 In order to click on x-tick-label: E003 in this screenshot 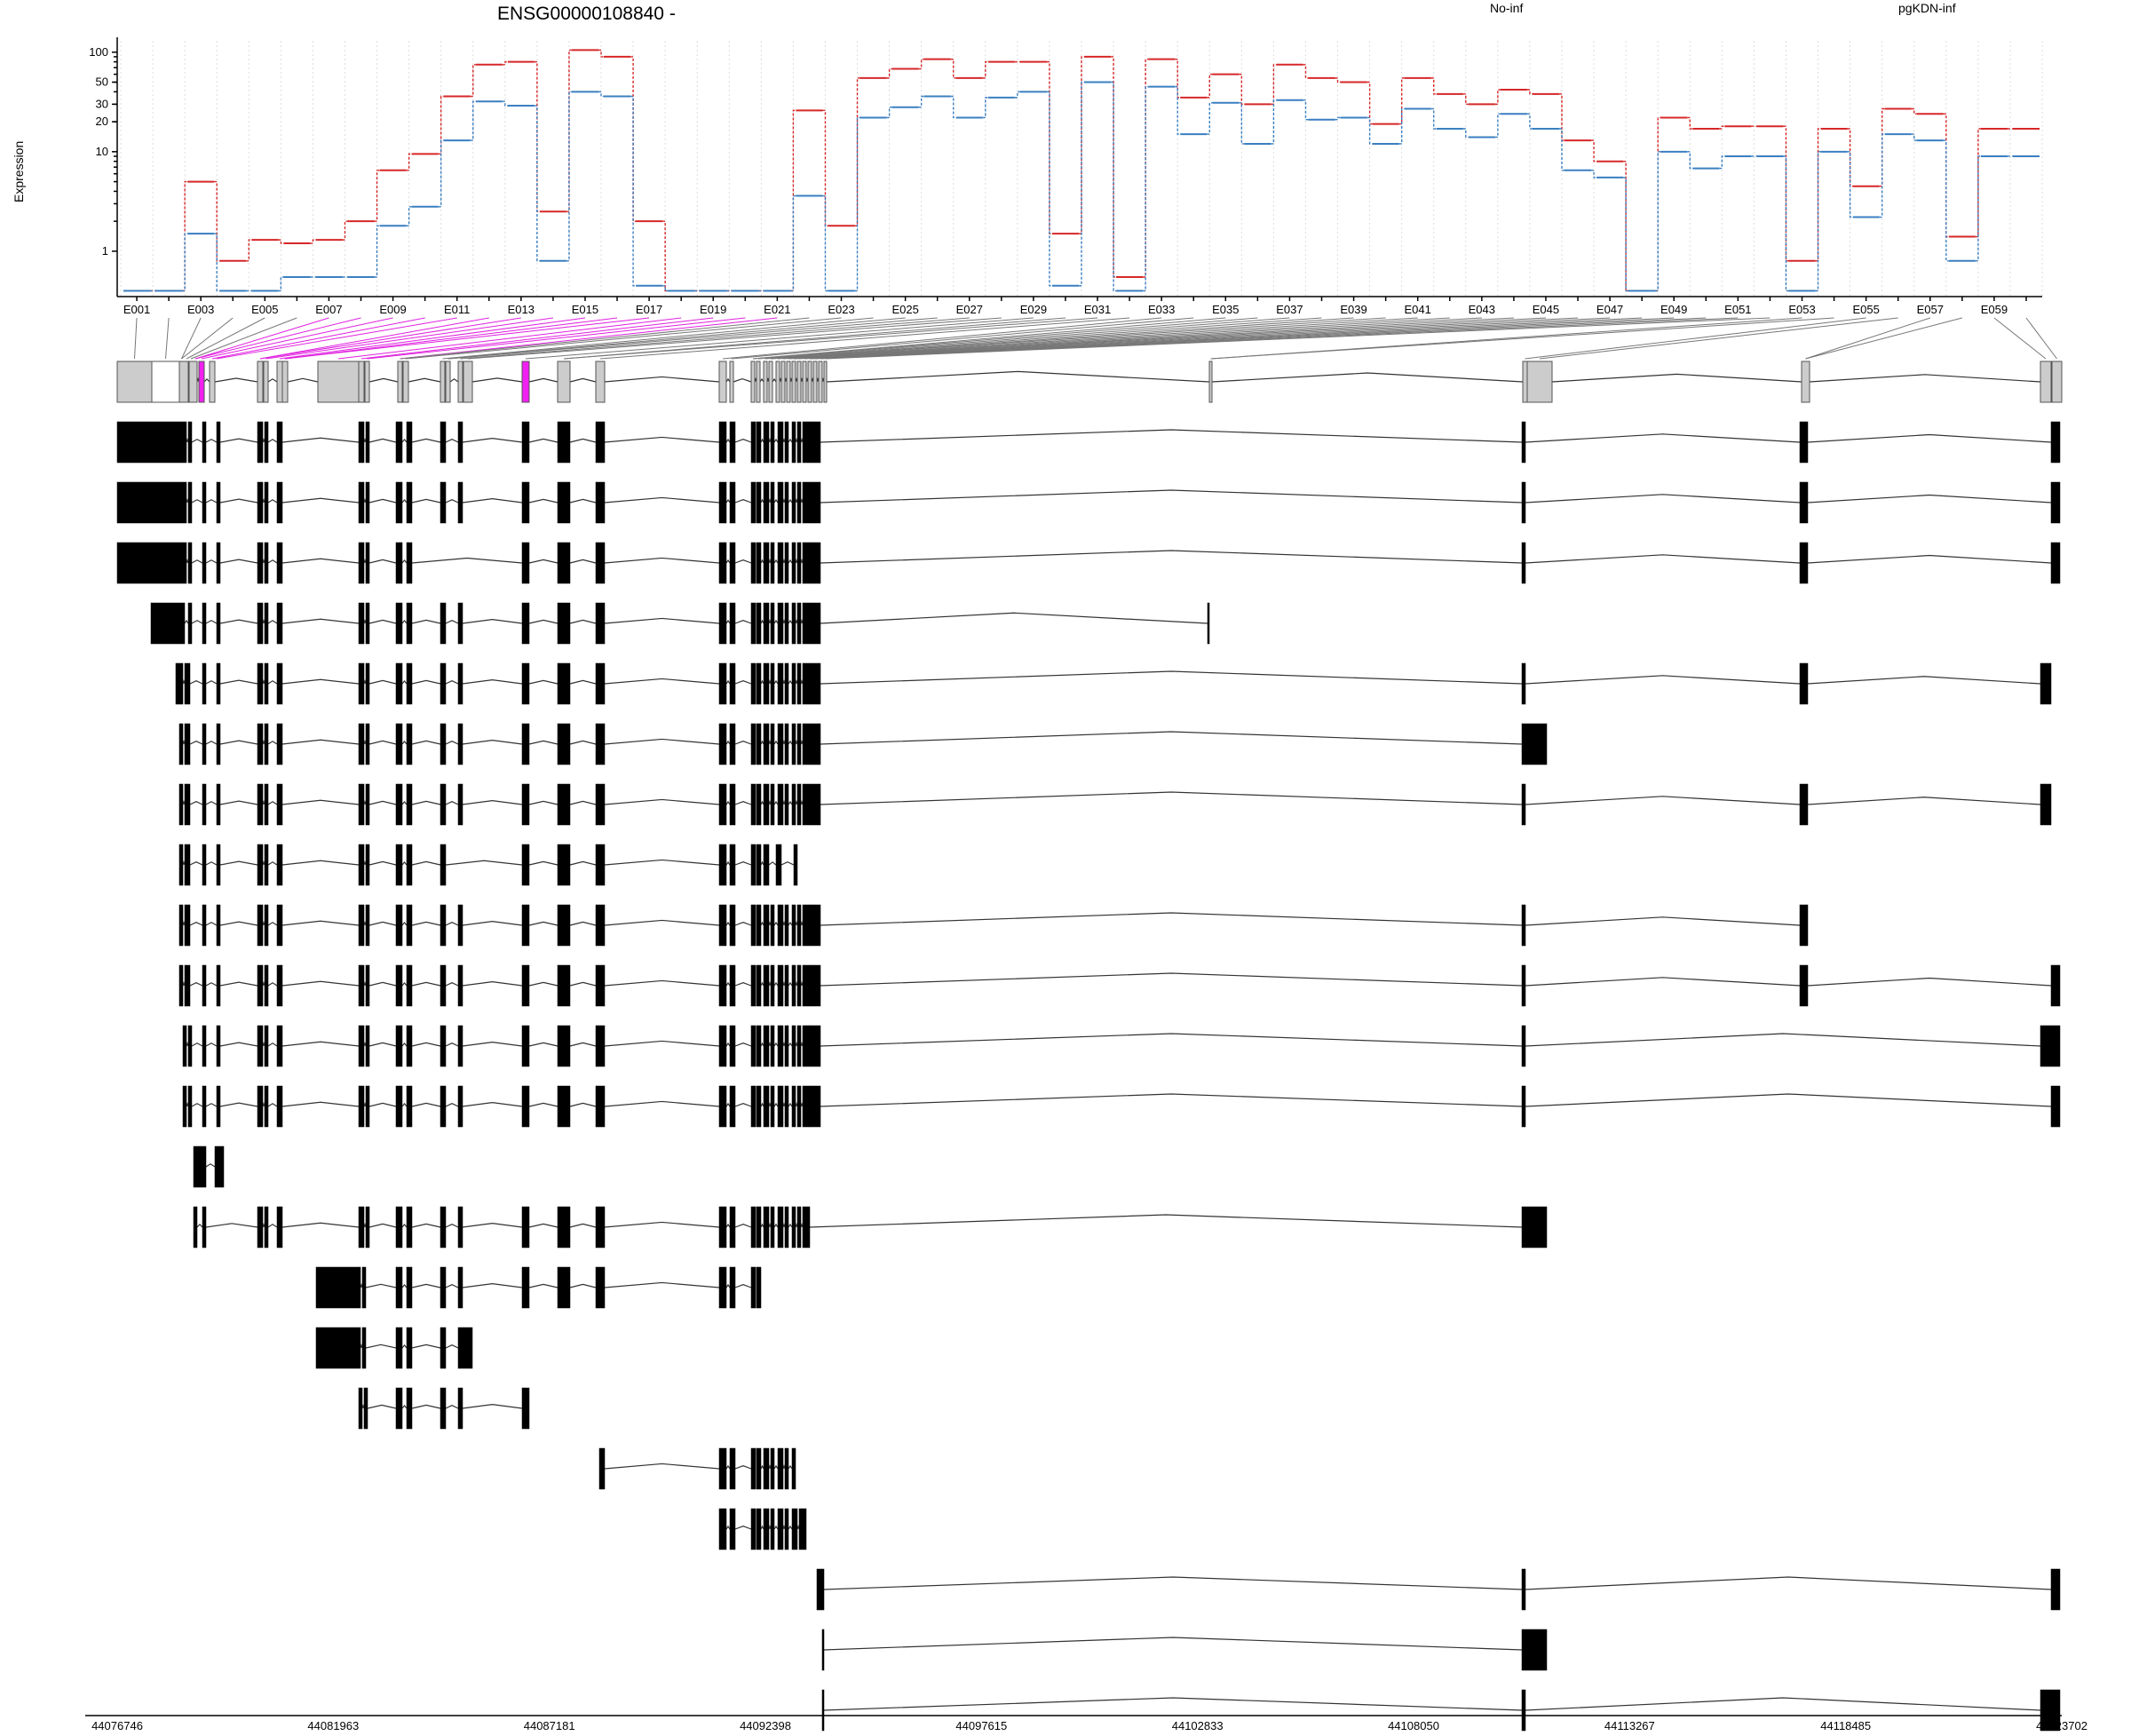, I will do `click(200, 309)`.